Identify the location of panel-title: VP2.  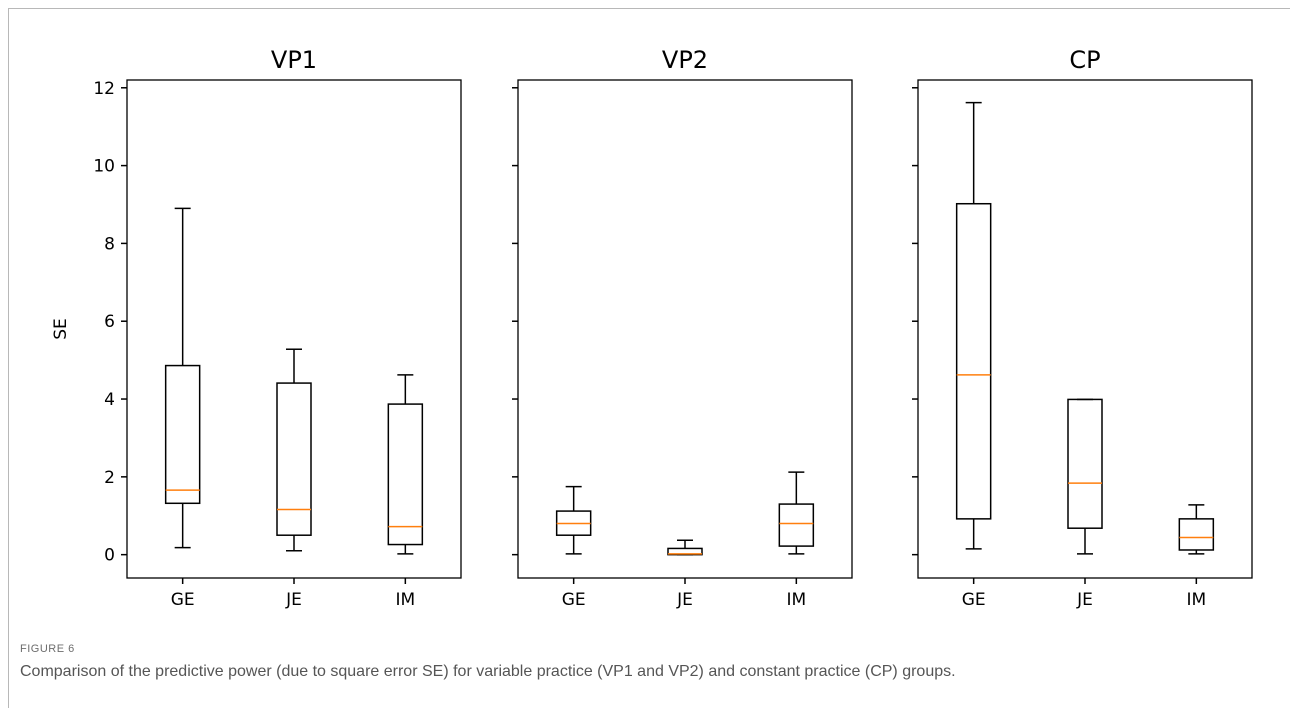
(685, 60).